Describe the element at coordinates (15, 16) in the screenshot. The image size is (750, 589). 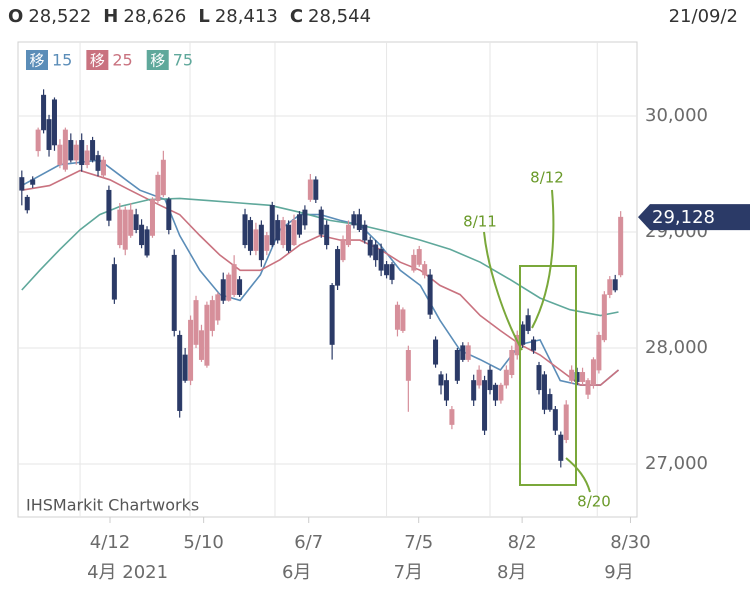
I see `ohlc-key: O` at that location.